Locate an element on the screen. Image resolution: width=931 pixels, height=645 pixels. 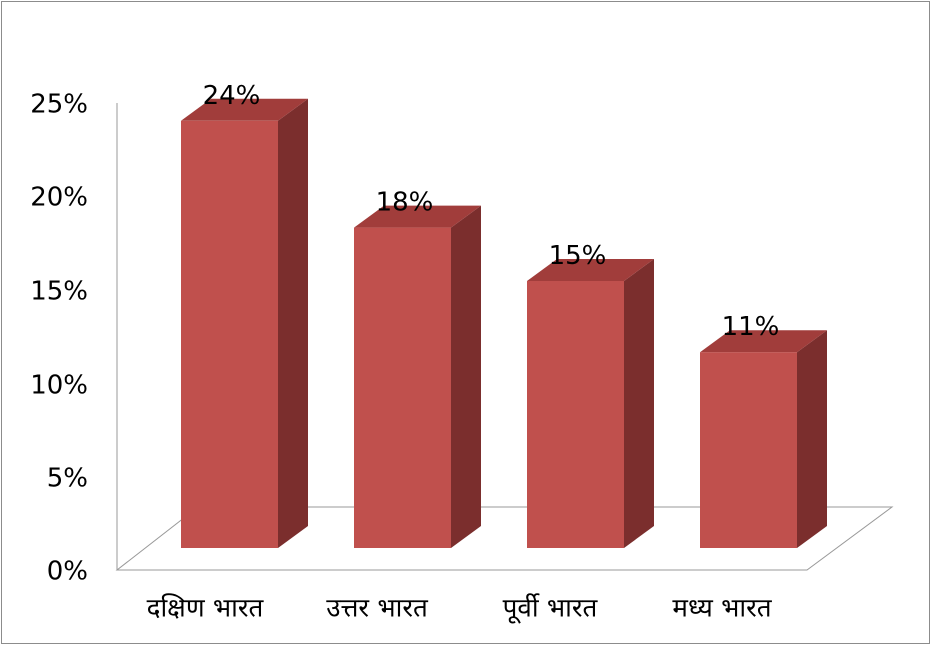
x-category-label: दक्षिण भारत is located at coordinates (206, 608).